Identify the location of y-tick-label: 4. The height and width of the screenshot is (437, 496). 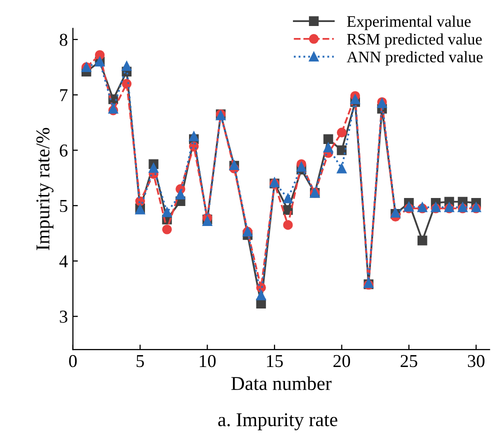
(63, 261).